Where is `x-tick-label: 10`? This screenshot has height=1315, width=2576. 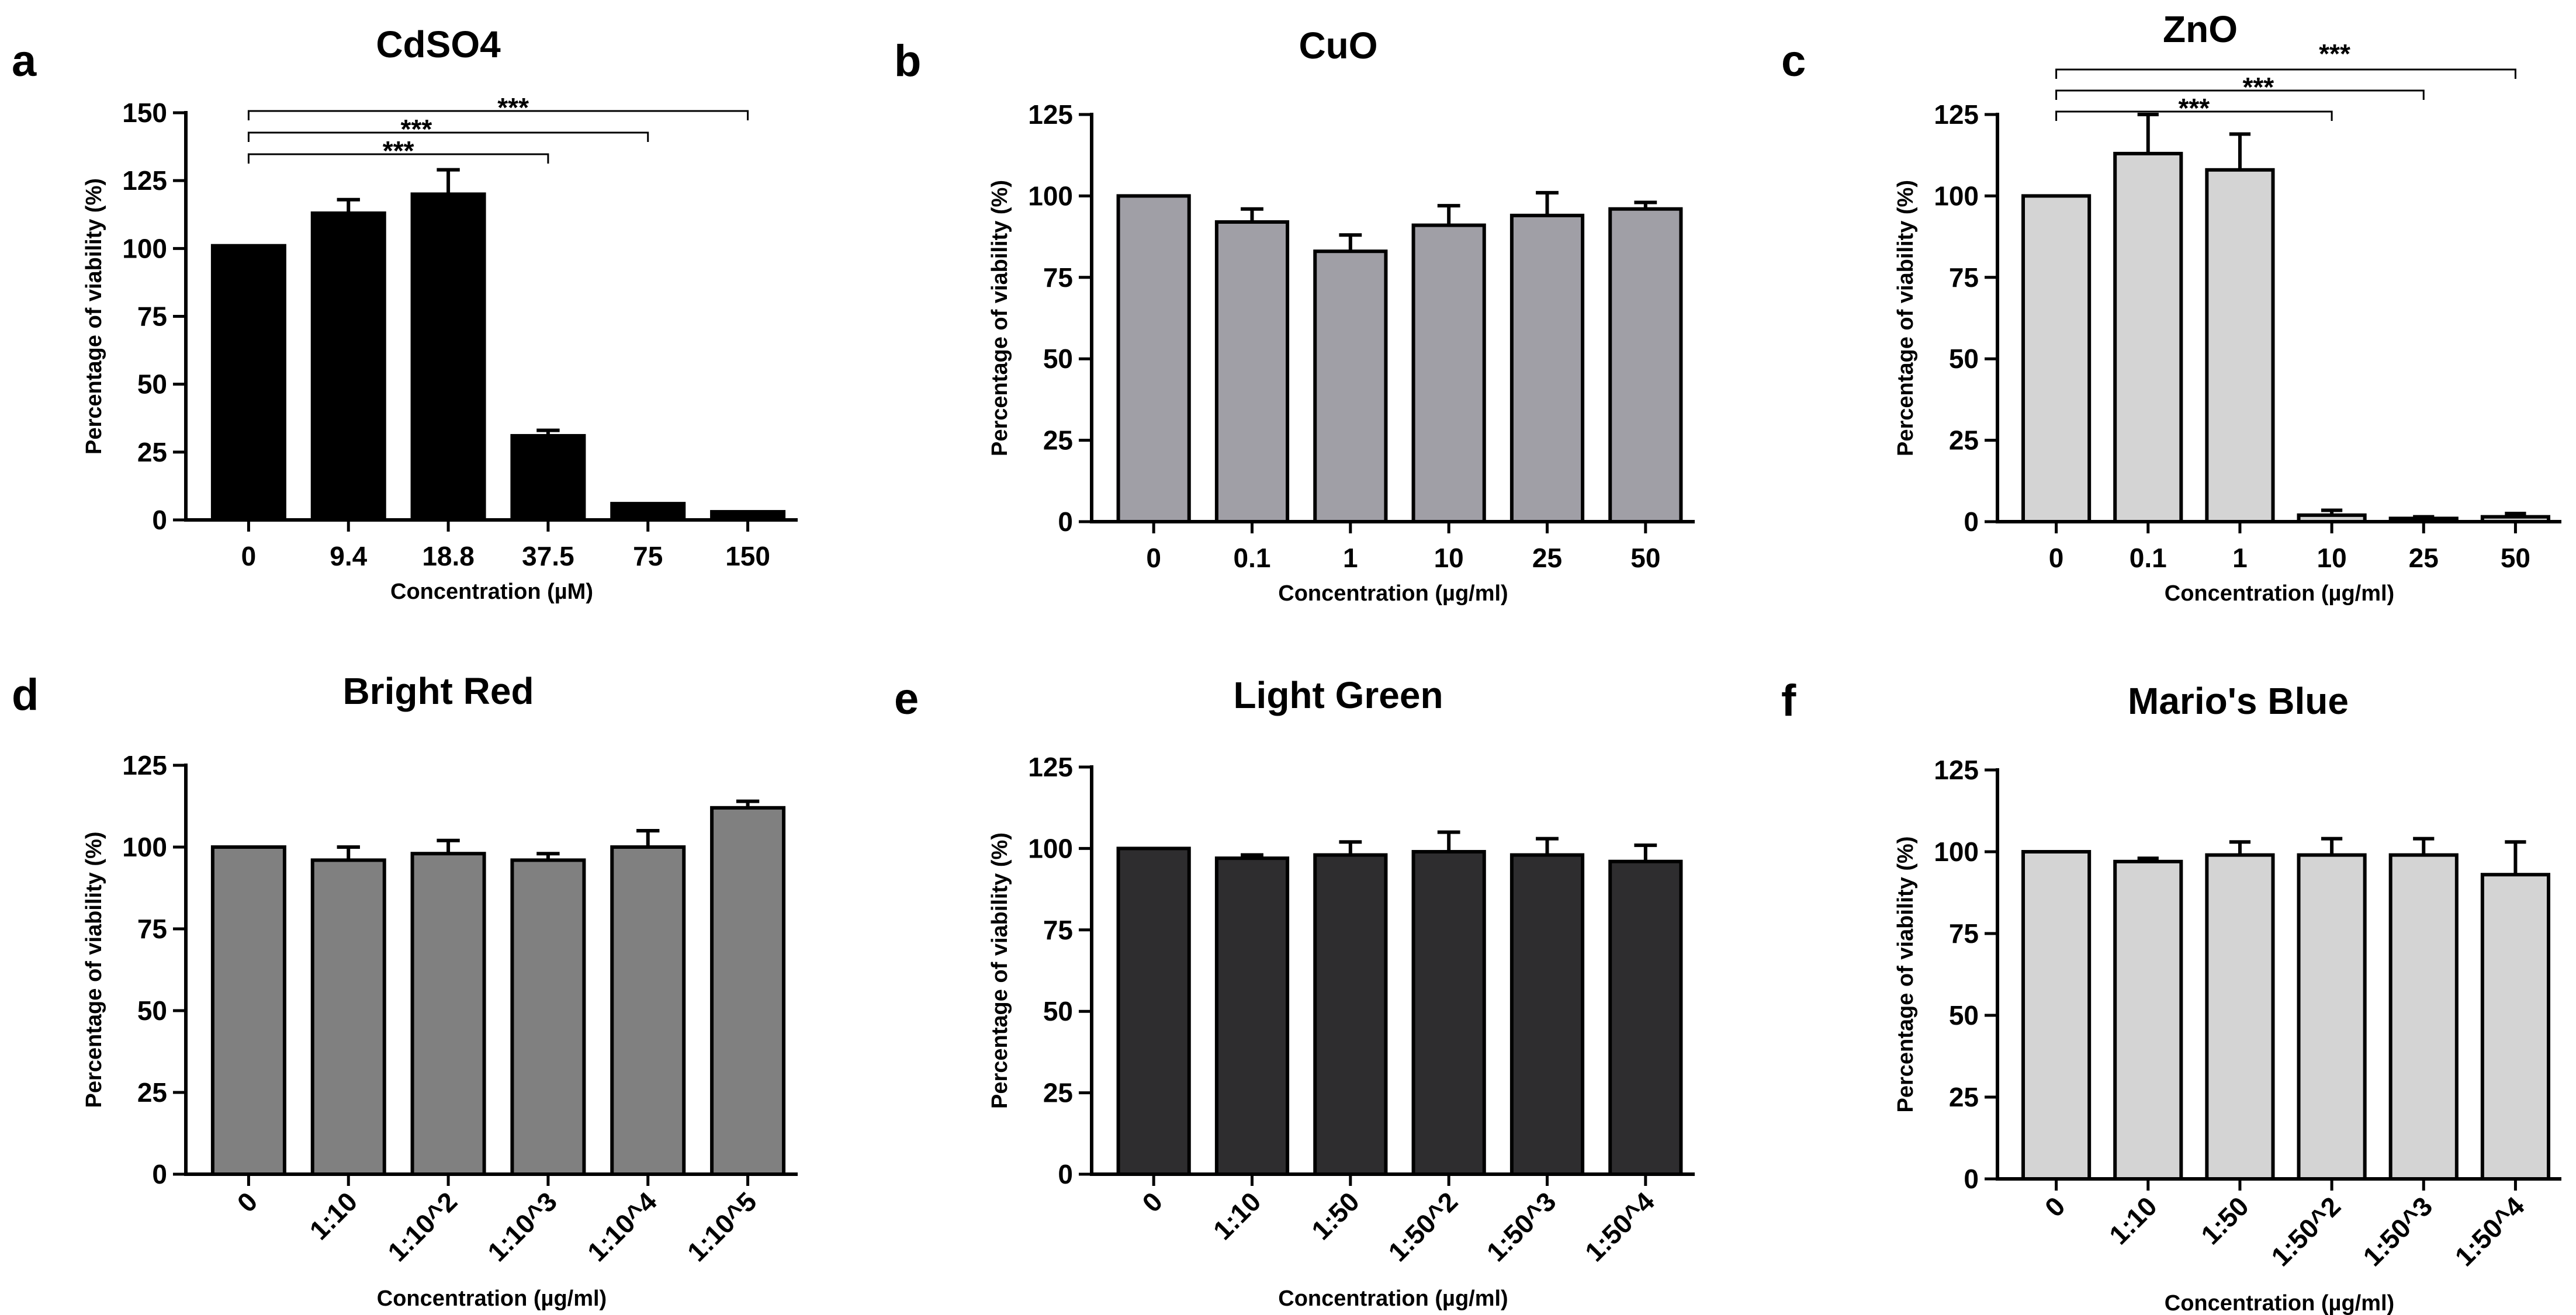
x-tick-label: 10 is located at coordinates (2332, 558).